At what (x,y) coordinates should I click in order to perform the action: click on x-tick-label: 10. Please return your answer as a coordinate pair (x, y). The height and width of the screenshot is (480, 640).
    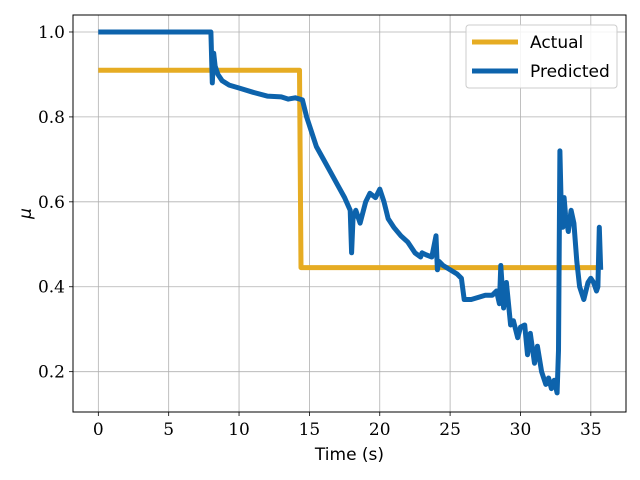
    Looking at the image, I should click on (239, 430).